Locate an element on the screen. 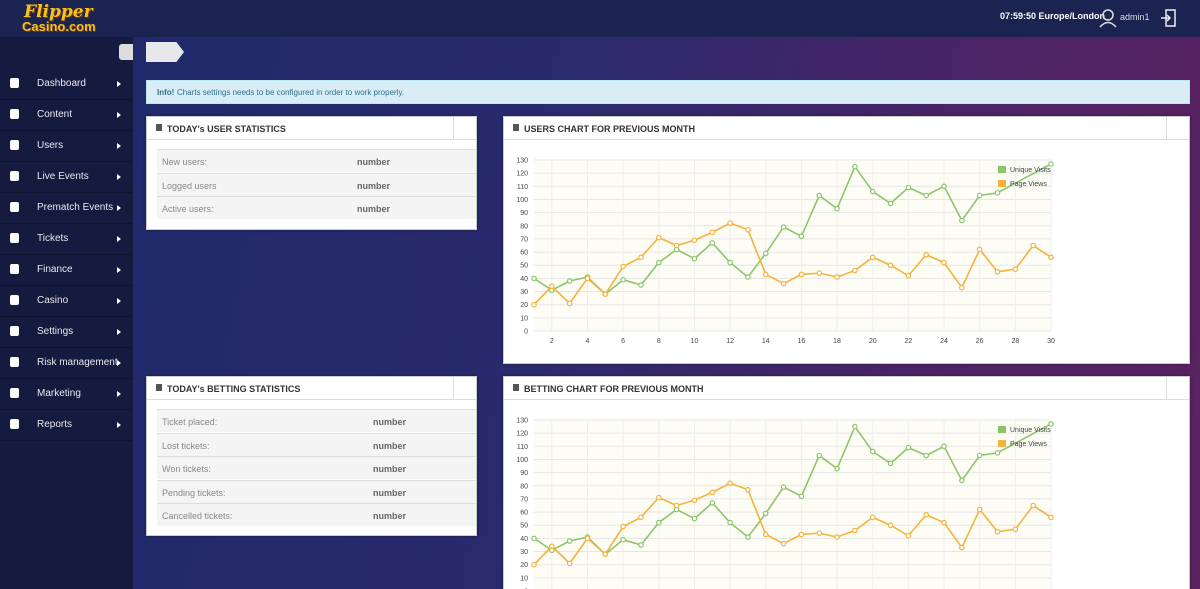  stat-label: Won tickets: is located at coordinates (186, 469).